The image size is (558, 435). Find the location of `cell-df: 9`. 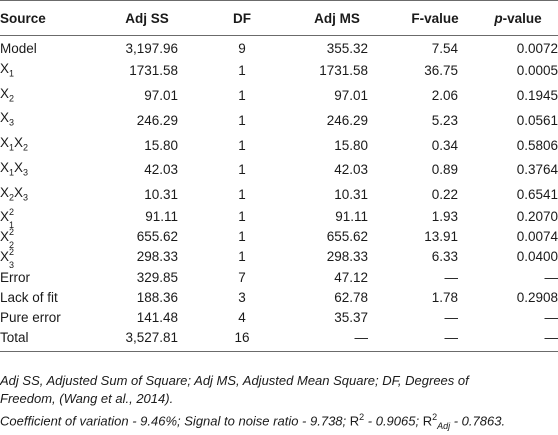

cell-df: 9 is located at coordinates (242, 49).